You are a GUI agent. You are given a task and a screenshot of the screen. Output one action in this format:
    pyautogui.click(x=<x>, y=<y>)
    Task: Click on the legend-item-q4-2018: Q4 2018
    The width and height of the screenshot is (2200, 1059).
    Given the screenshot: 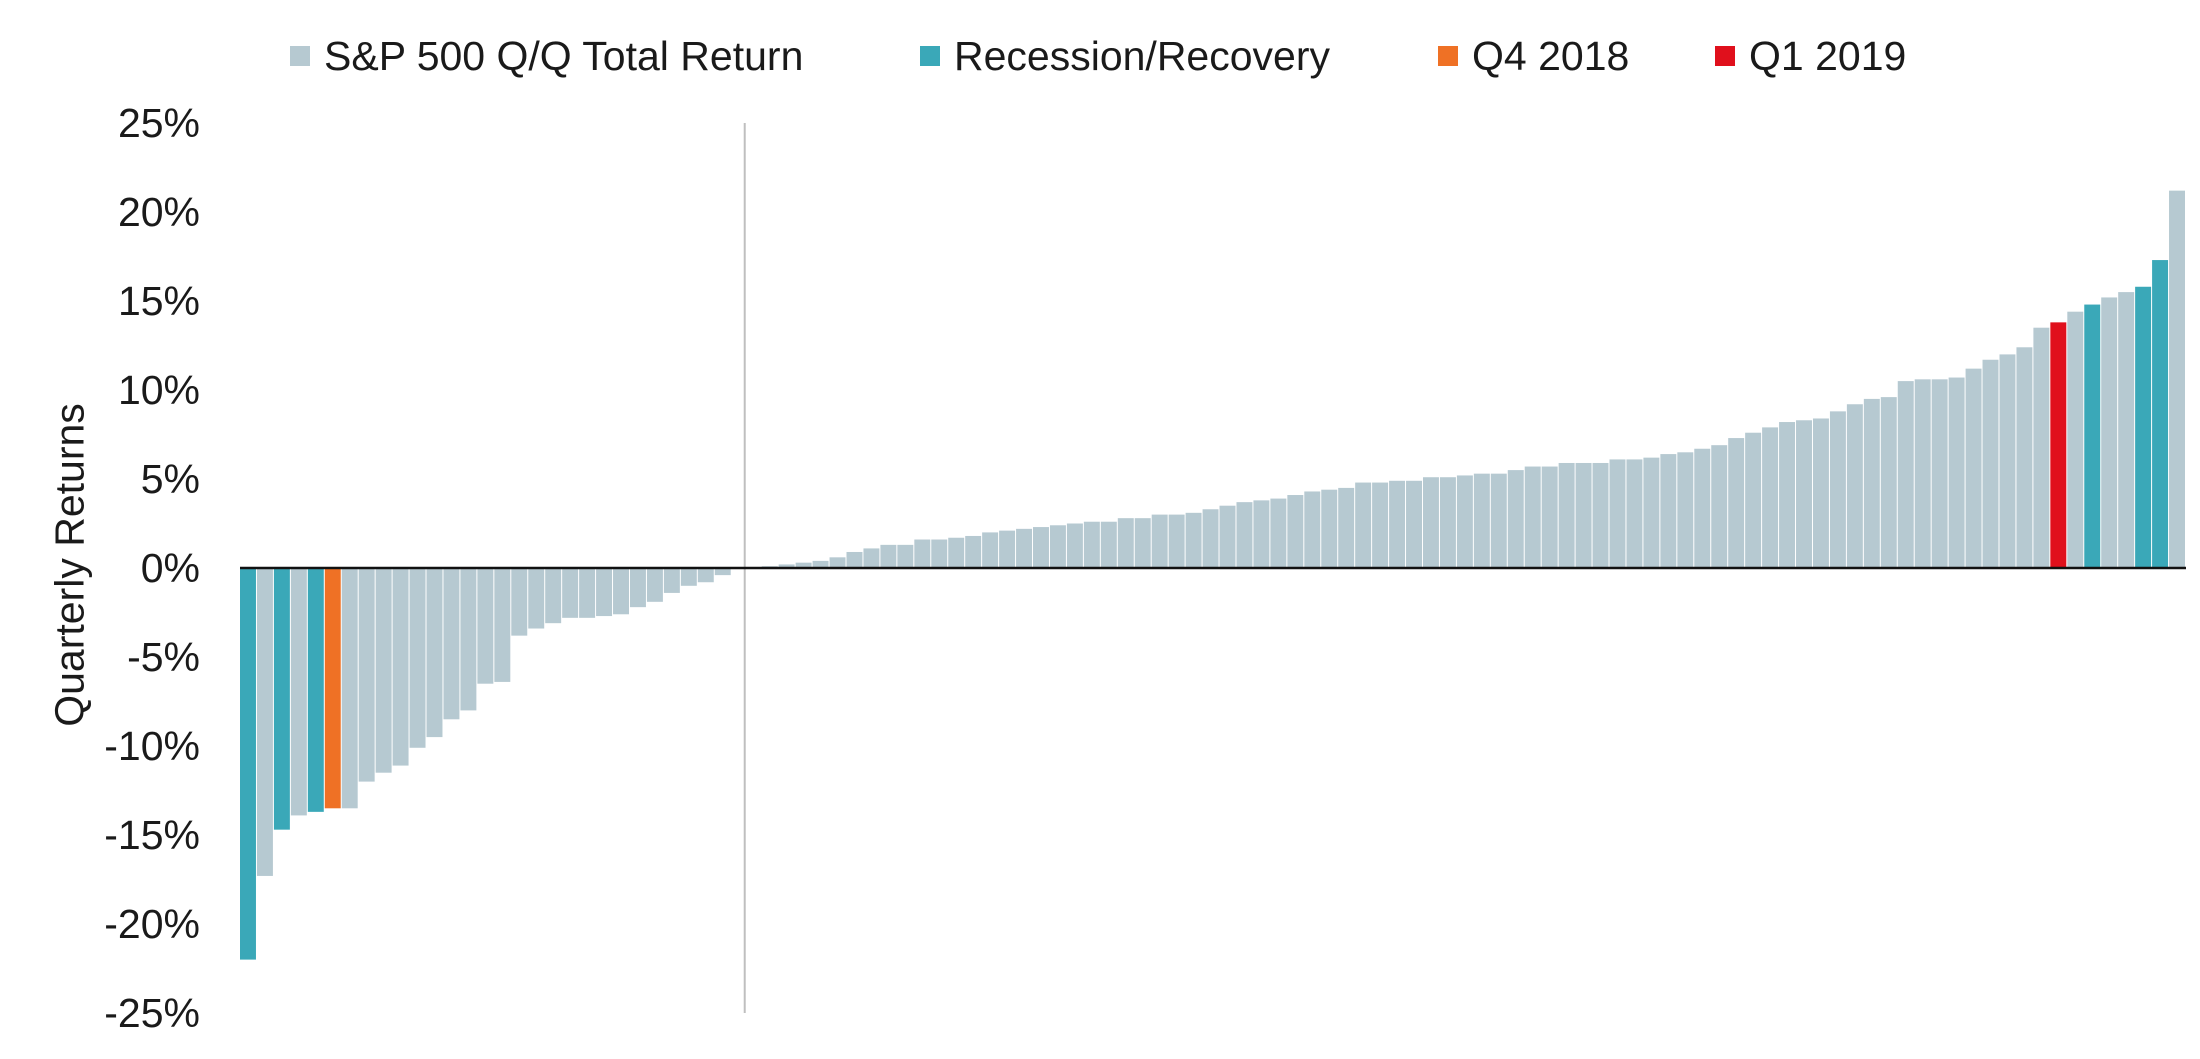 What is the action you would take?
    pyautogui.click(x=1533, y=56)
    